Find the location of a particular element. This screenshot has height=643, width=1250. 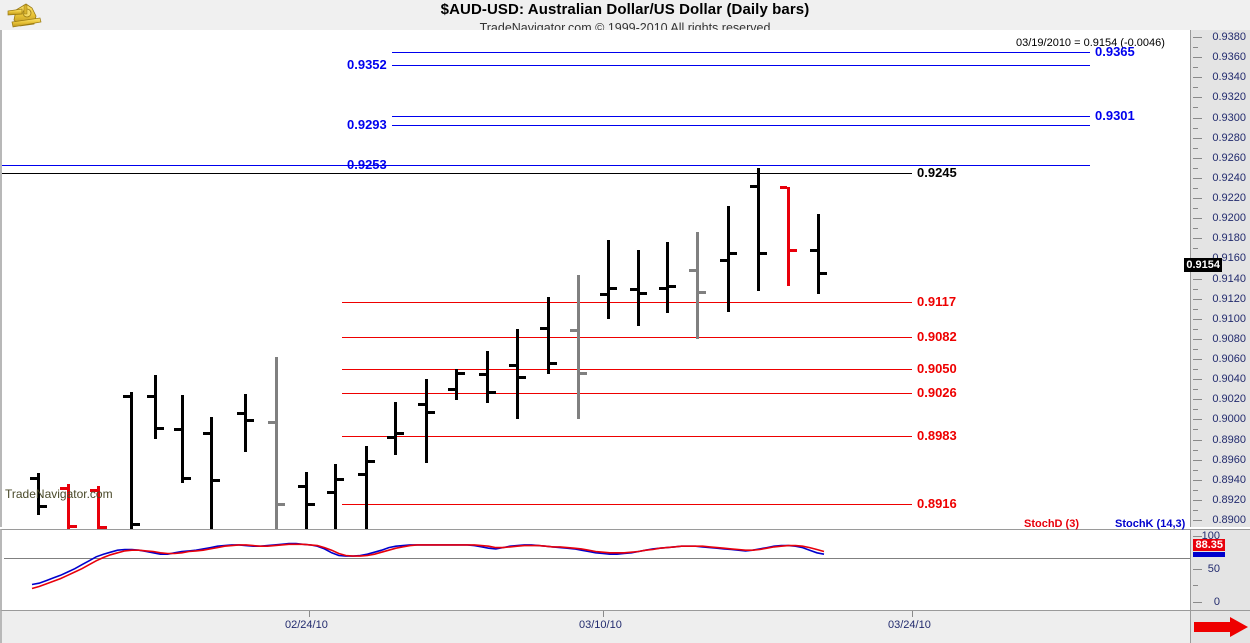

price-axis-label: 0.9040 is located at coordinates (1229, 379).